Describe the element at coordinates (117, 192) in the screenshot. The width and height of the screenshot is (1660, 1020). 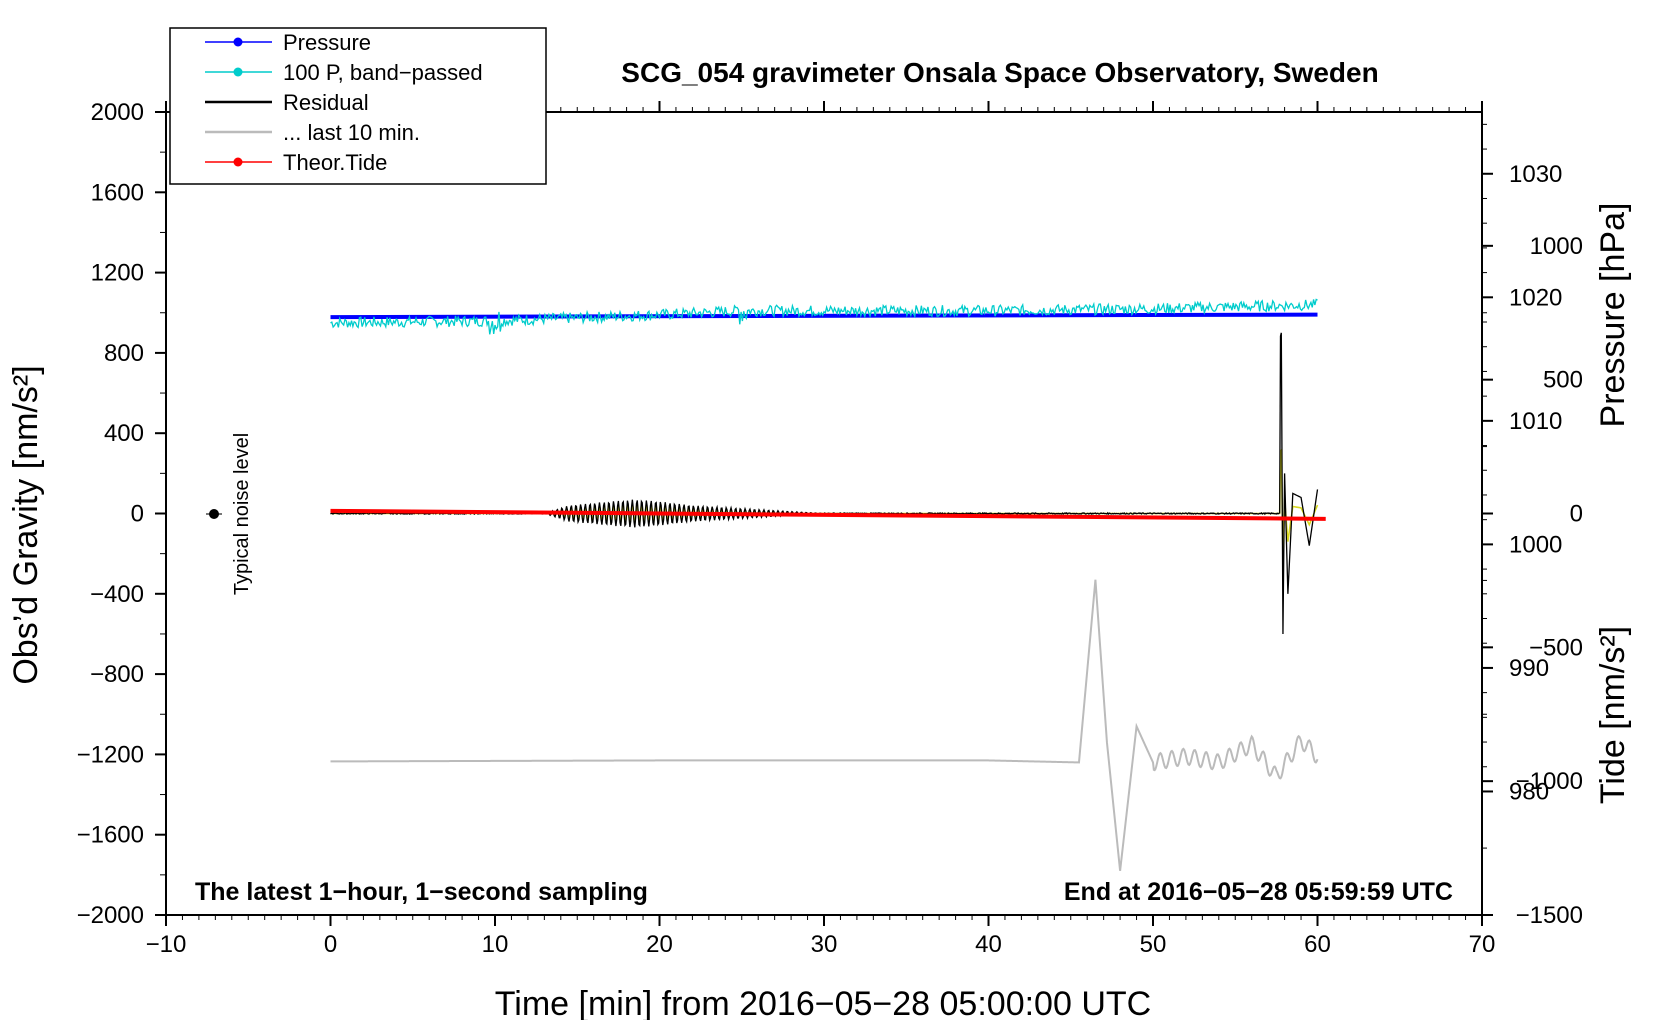
I see `y-tick-label: 1600` at that location.